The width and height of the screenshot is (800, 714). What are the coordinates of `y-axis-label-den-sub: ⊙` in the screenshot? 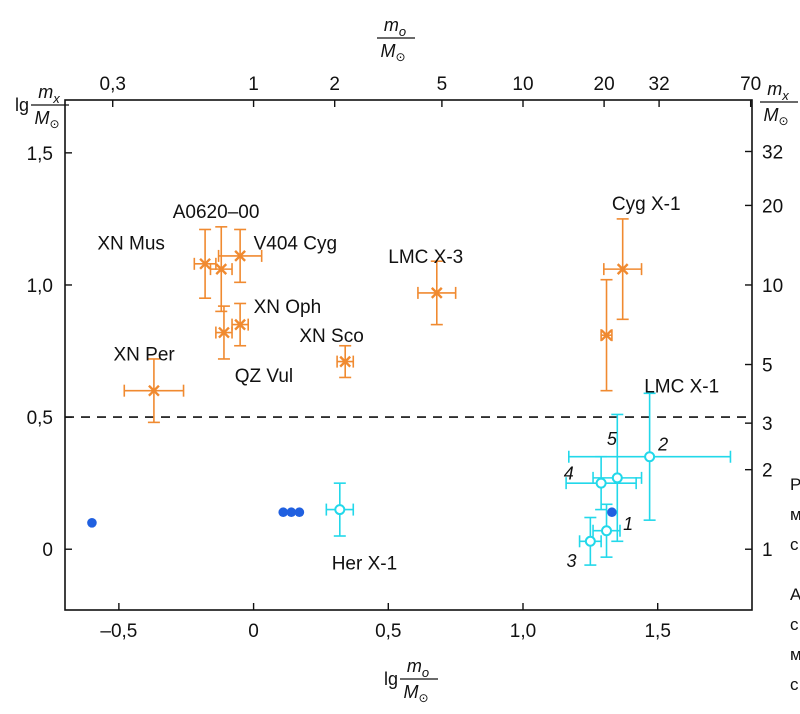 It's located at (54, 124).